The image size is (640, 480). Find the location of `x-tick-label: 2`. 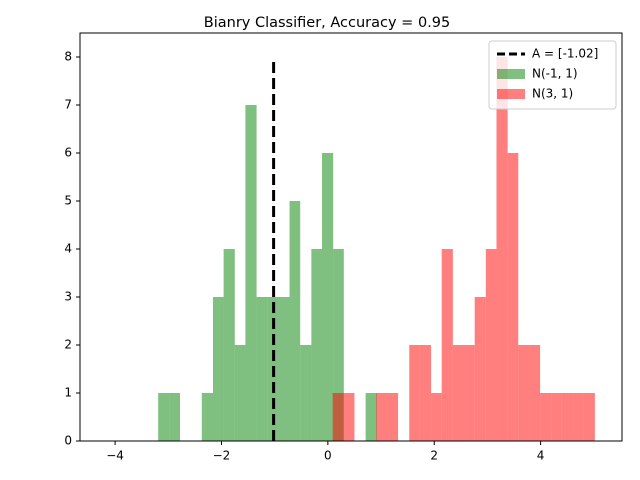

x-tick-label: 2 is located at coordinates (434, 456).